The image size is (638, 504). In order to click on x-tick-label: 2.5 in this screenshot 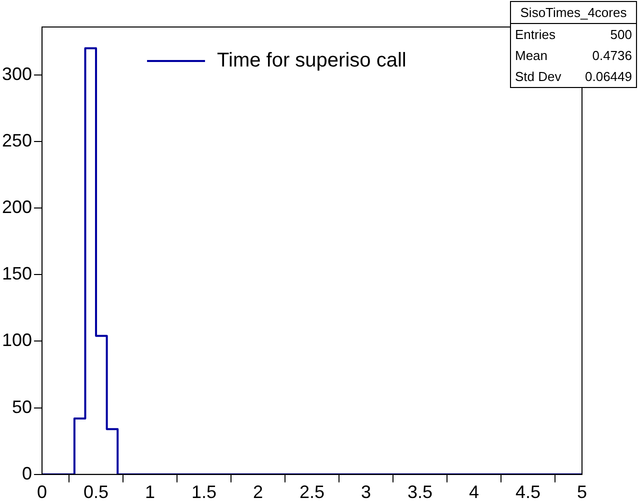, I will do `click(312, 492)`.